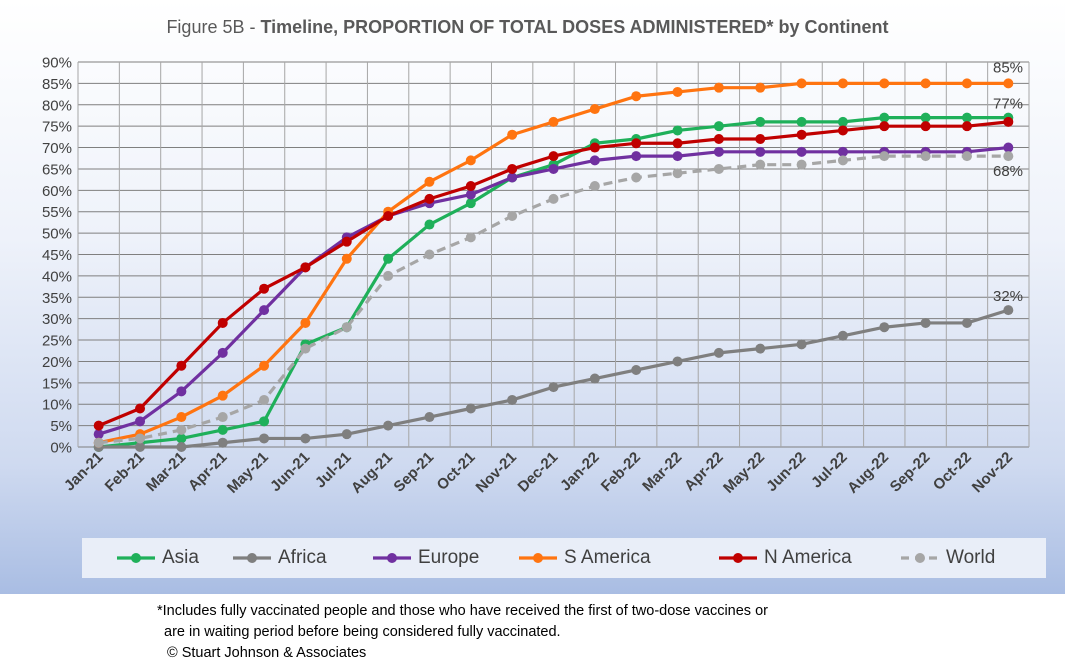  What do you see at coordinates (971, 557) in the screenshot?
I see `legend-label: World` at bounding box center [971, 557].